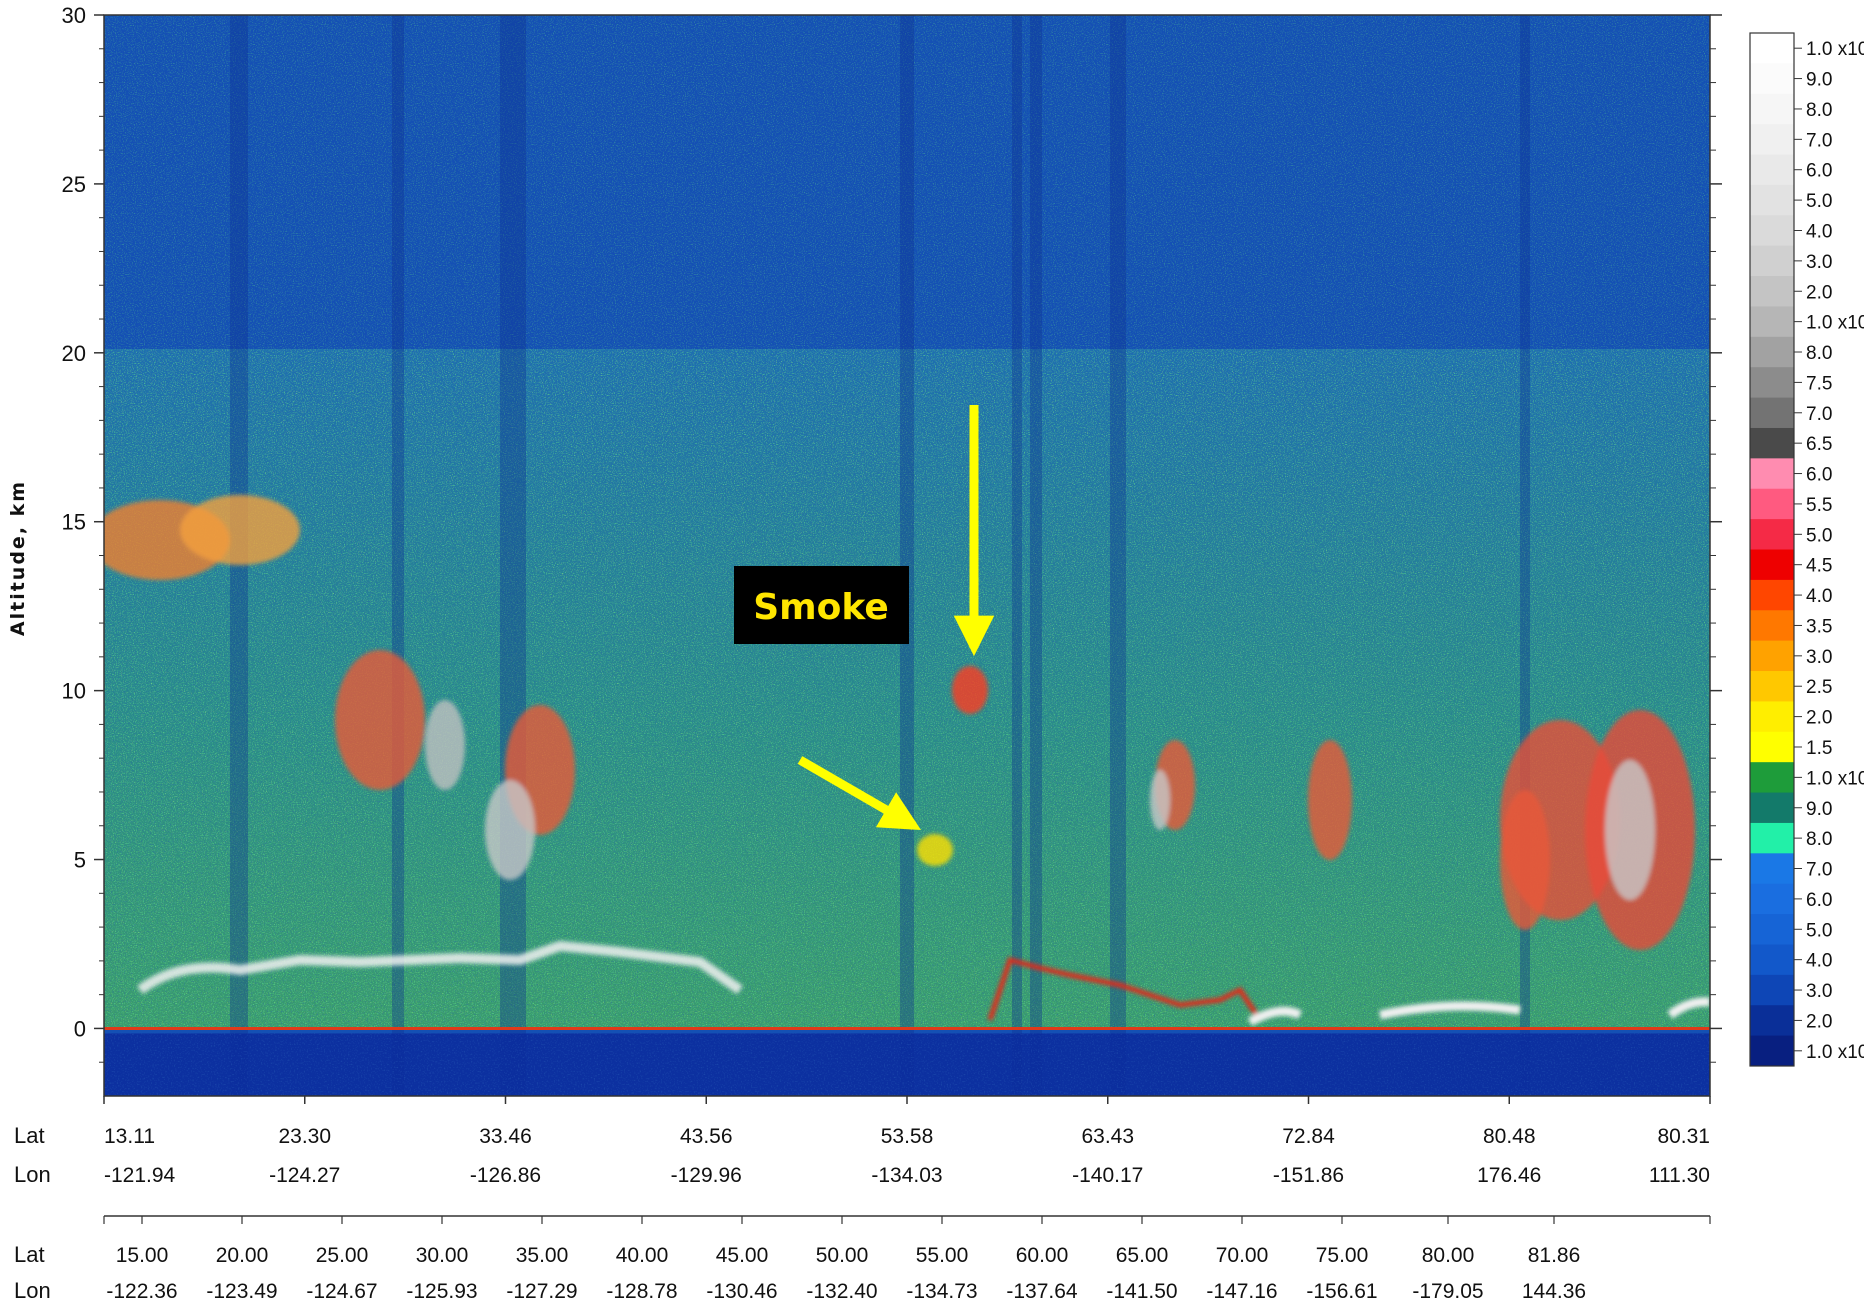 This screenshot has width=1864, height=1311. I want to click on y-tick-label: 10, so click(74, 691).